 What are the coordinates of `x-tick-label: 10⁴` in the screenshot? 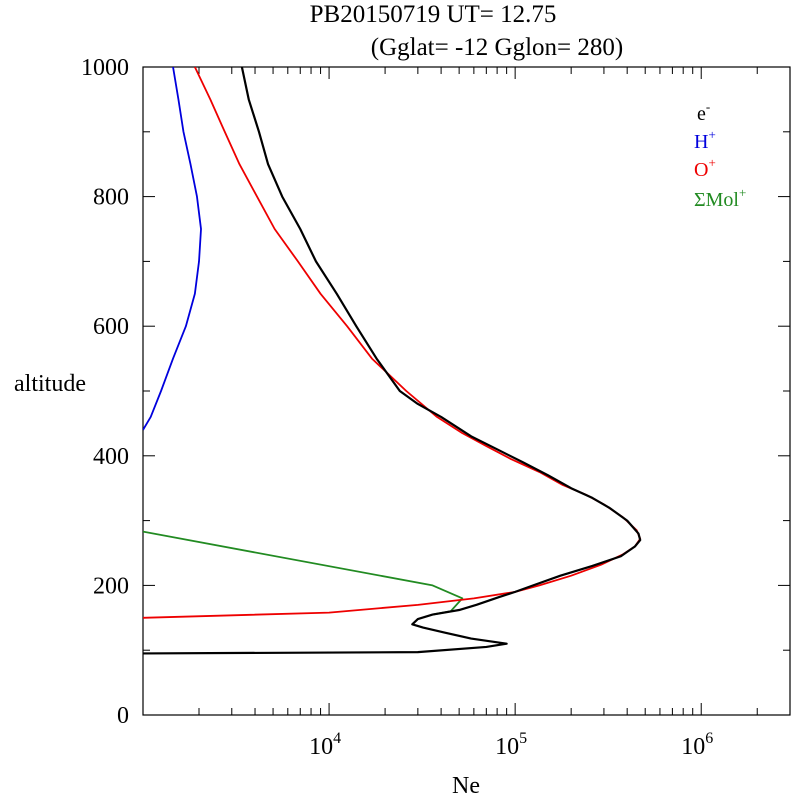 It's located at (325, 745).